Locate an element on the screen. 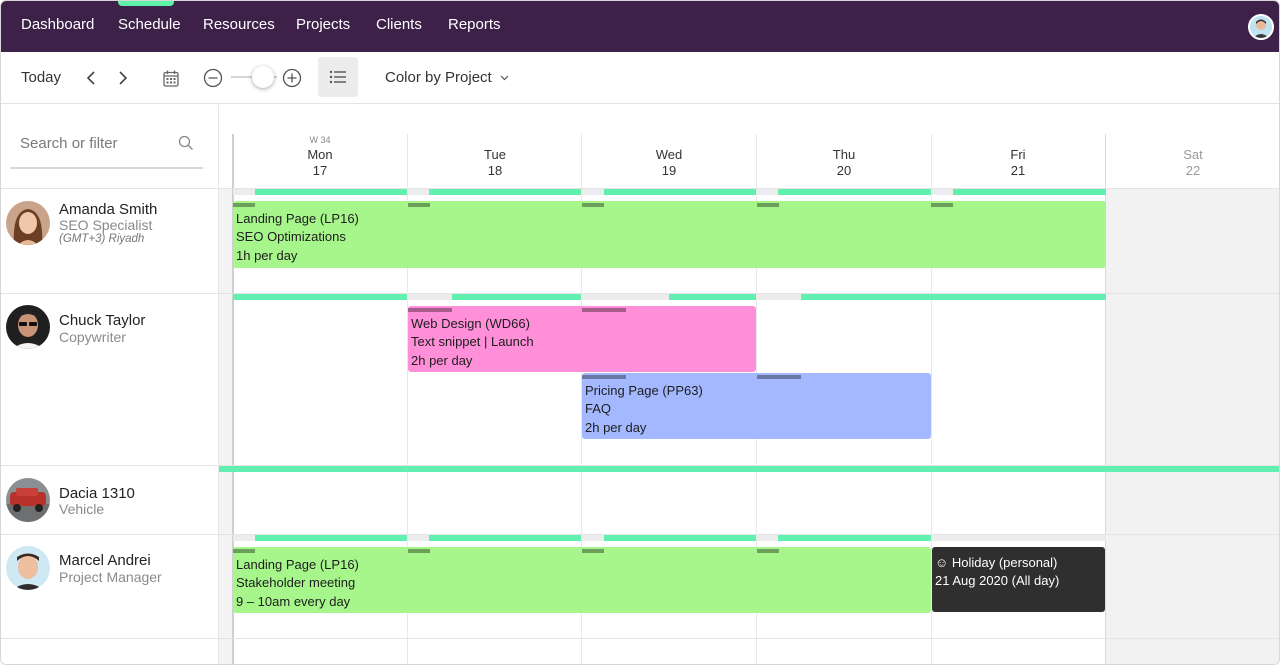  day-number: 22 is located at coordinates (1193, 170).